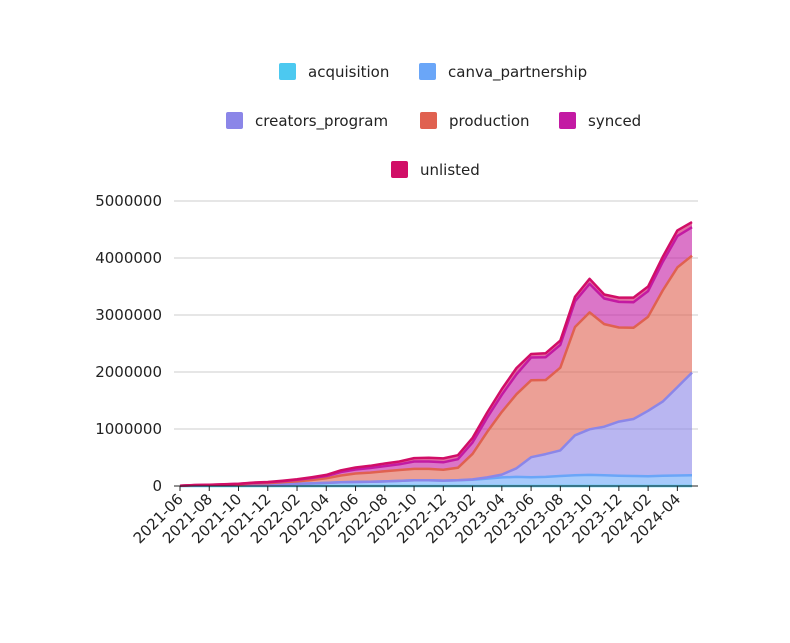  What do you see at coordinates (321, 121) in the screenshot?
I see `legend-label-creators-program: creators_program` at bounding box center [321, 121].